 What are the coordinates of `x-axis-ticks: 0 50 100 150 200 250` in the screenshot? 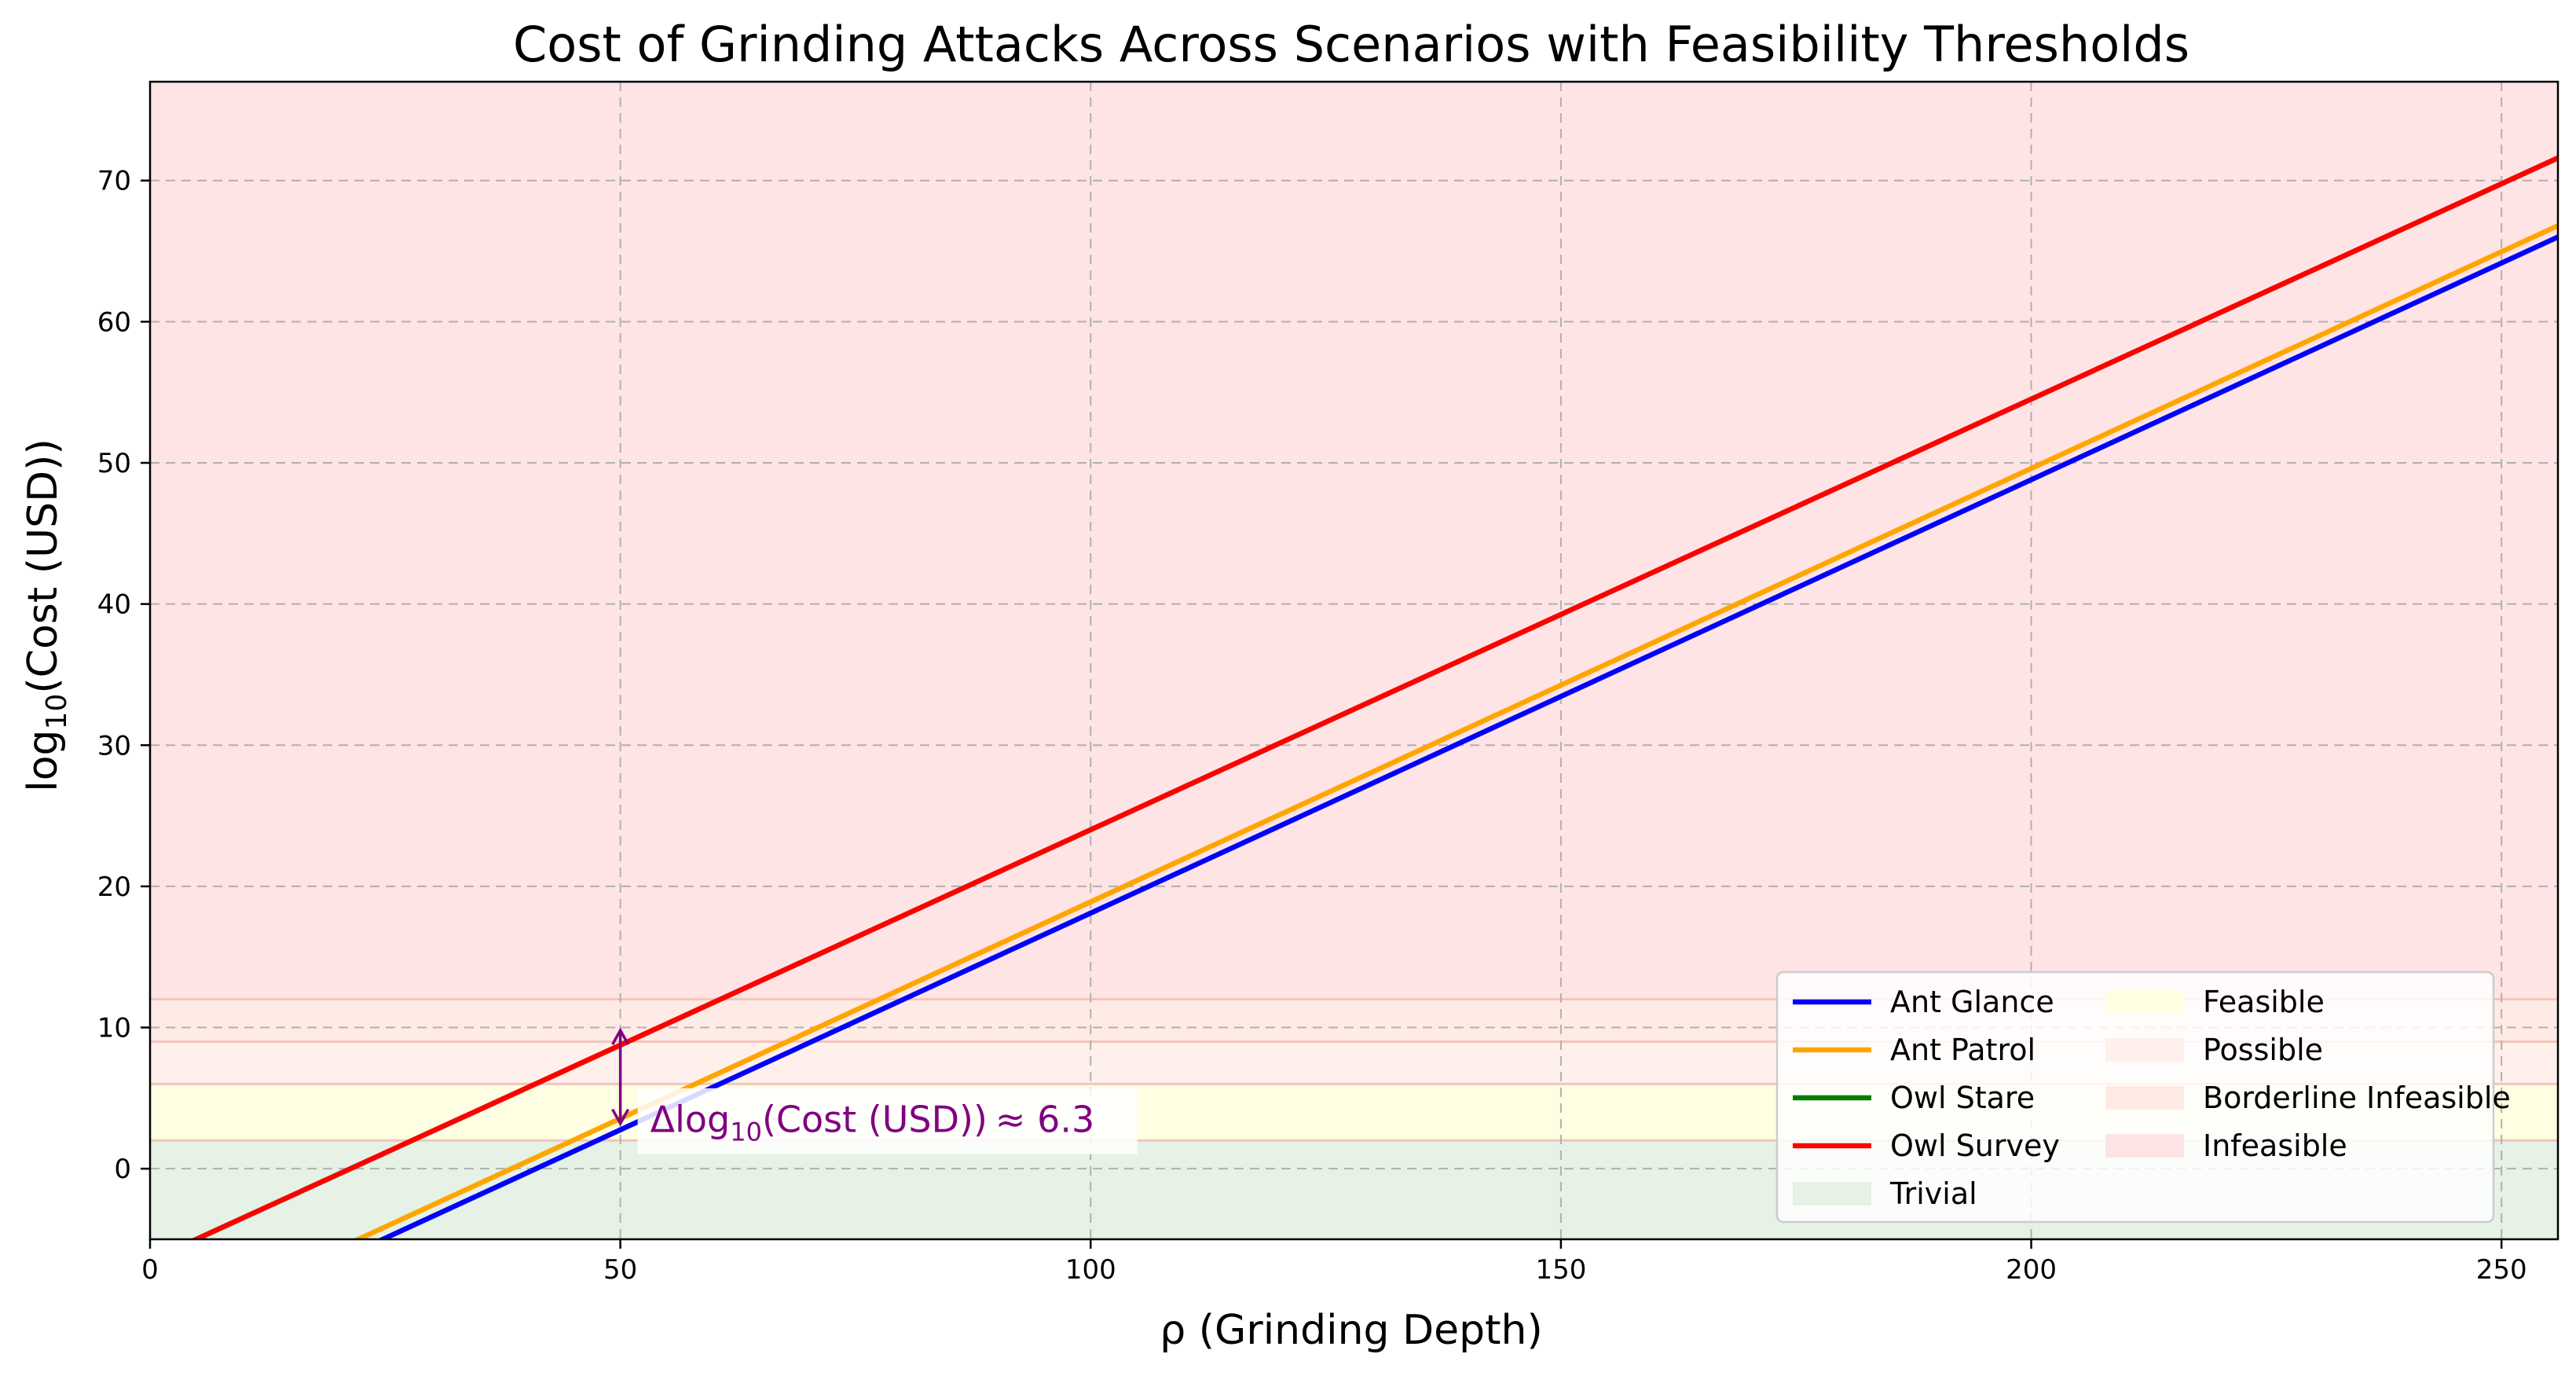 It's located at (1334, 1262).